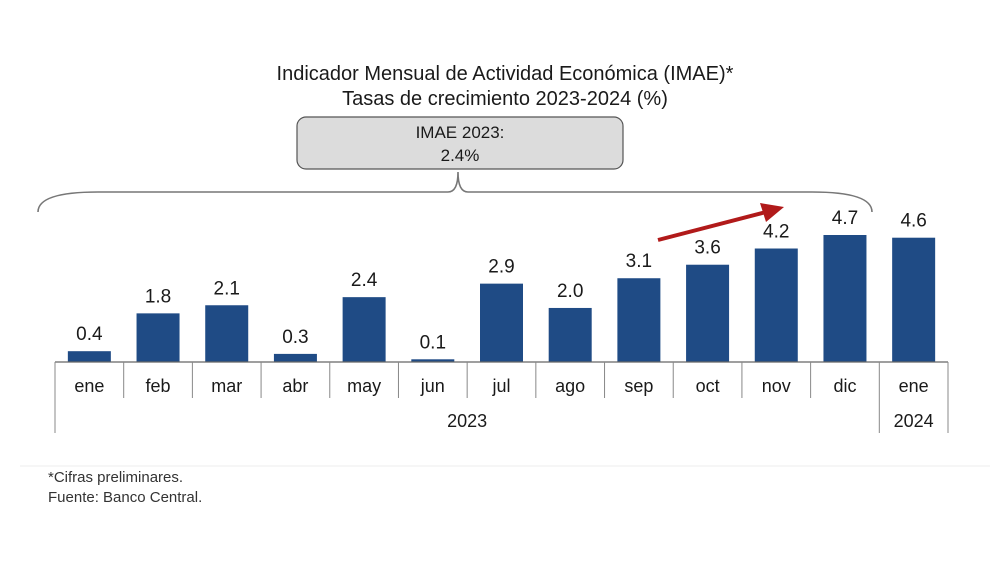 The image size is (1000, 578). What do you see at coordinates (712, 226) in the screenshot?
I see `trend-arrow-line` at bounding box center [712, 226].